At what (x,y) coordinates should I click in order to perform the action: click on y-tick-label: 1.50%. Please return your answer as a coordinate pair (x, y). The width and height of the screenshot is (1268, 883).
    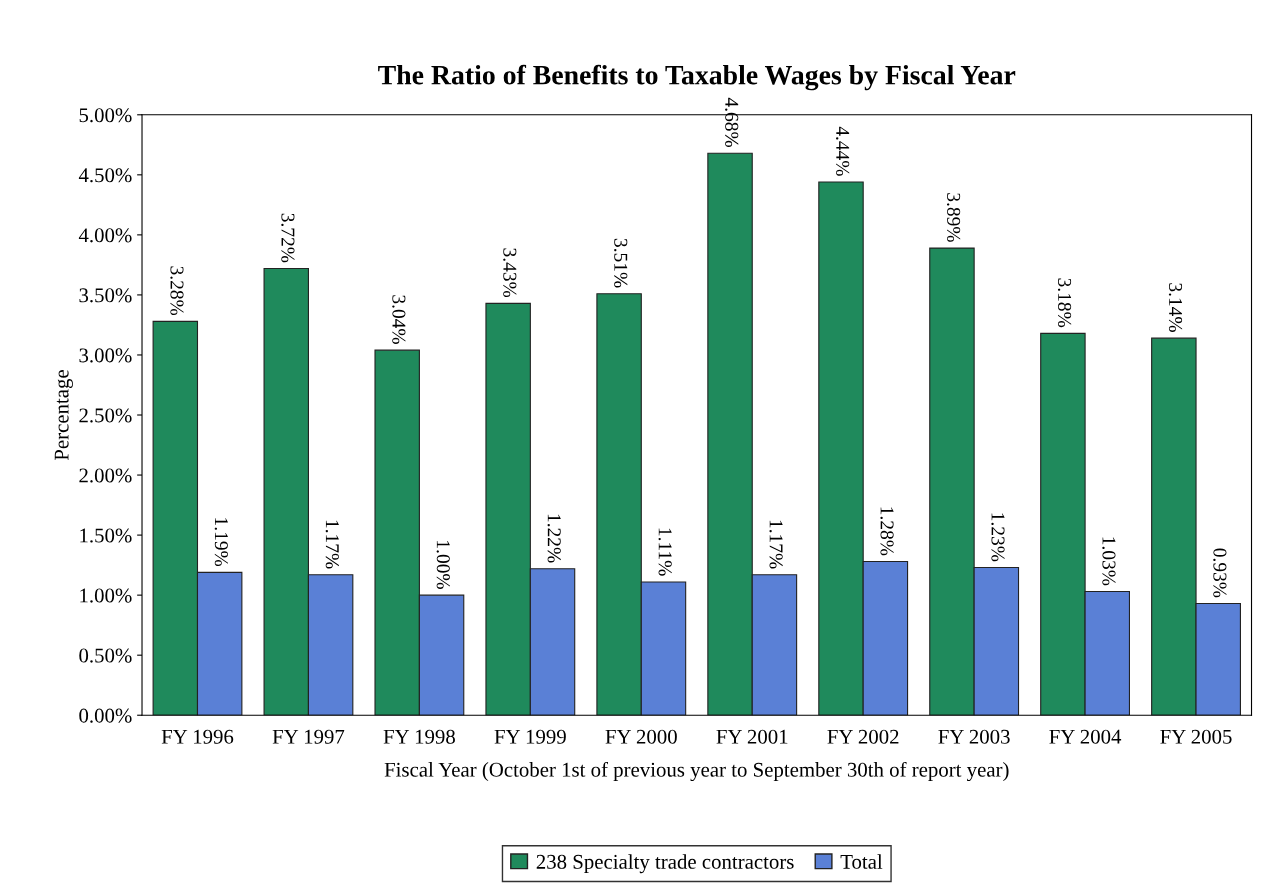
    Looking at the image, I should click on (106, 535).